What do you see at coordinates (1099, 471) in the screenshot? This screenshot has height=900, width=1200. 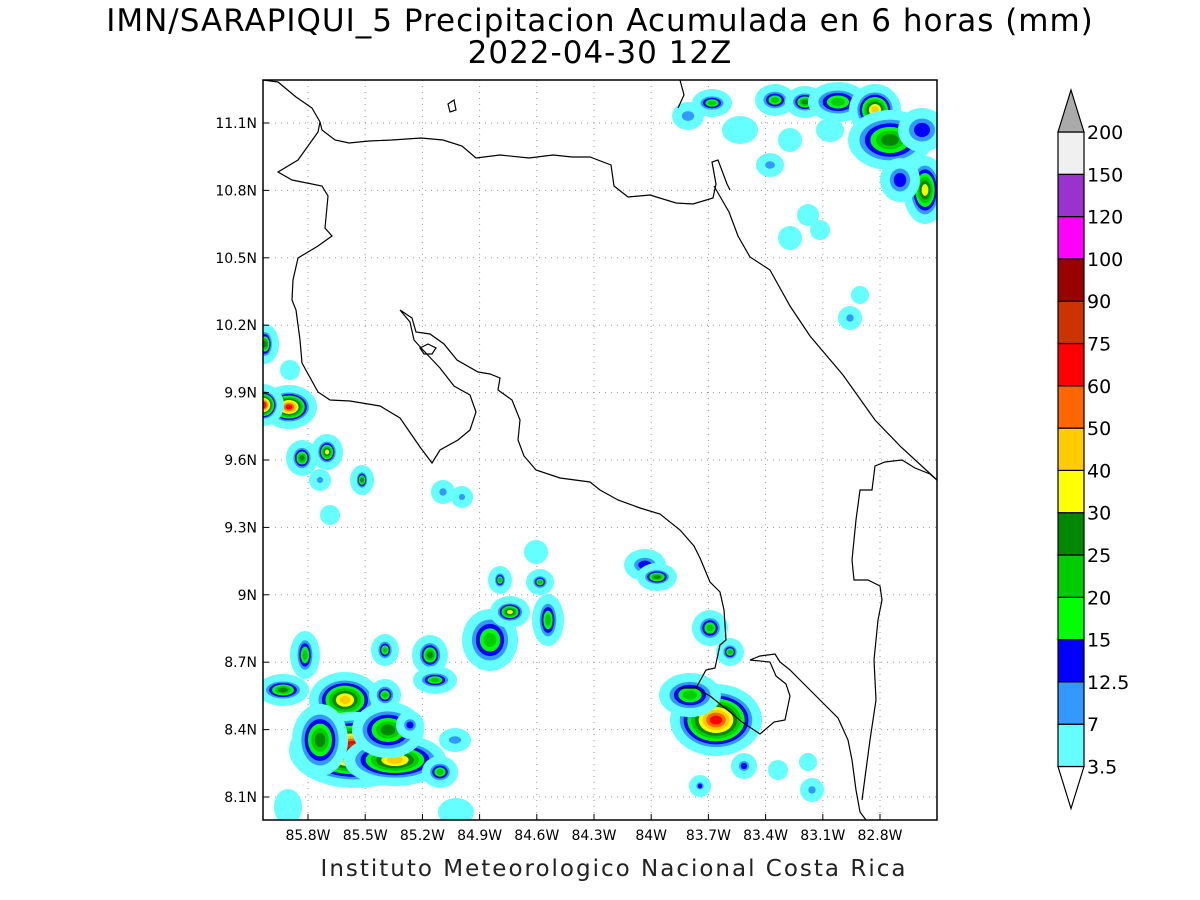 I see `colorbar-label: 40` at bounding box center [1099, 471].